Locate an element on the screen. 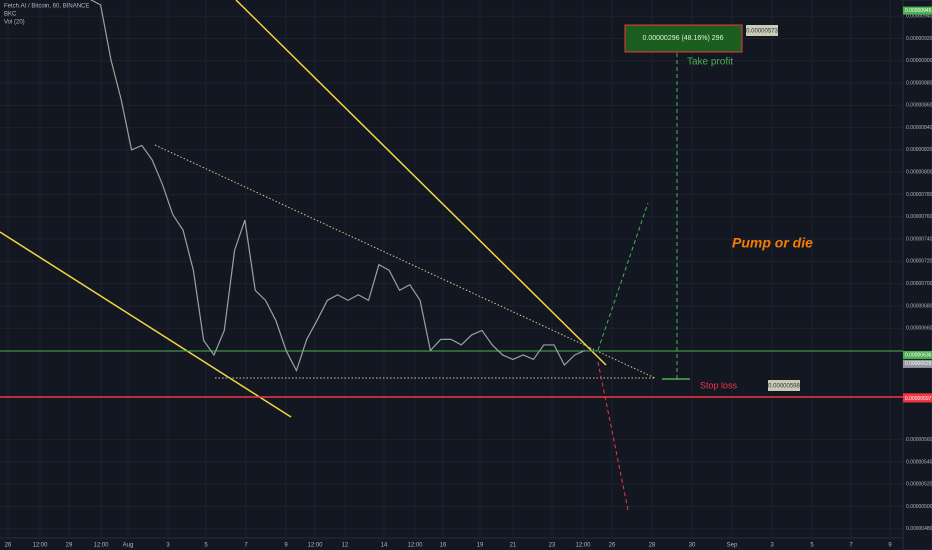 This screenshot has height=550, width=932. price-tick-label: 0.00000820 is located at coordinates (919, 150).